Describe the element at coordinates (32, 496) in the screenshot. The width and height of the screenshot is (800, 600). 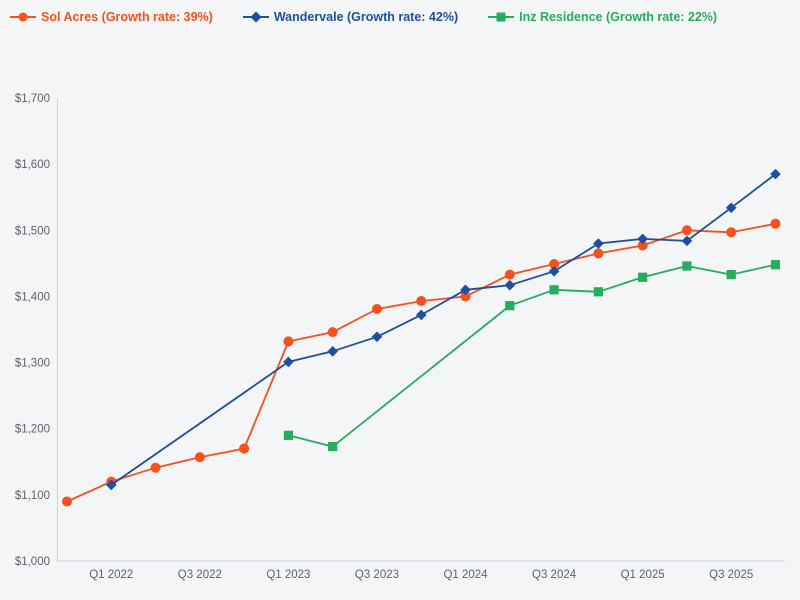
I see `y-axis-tick-label: $1,100` at that location.